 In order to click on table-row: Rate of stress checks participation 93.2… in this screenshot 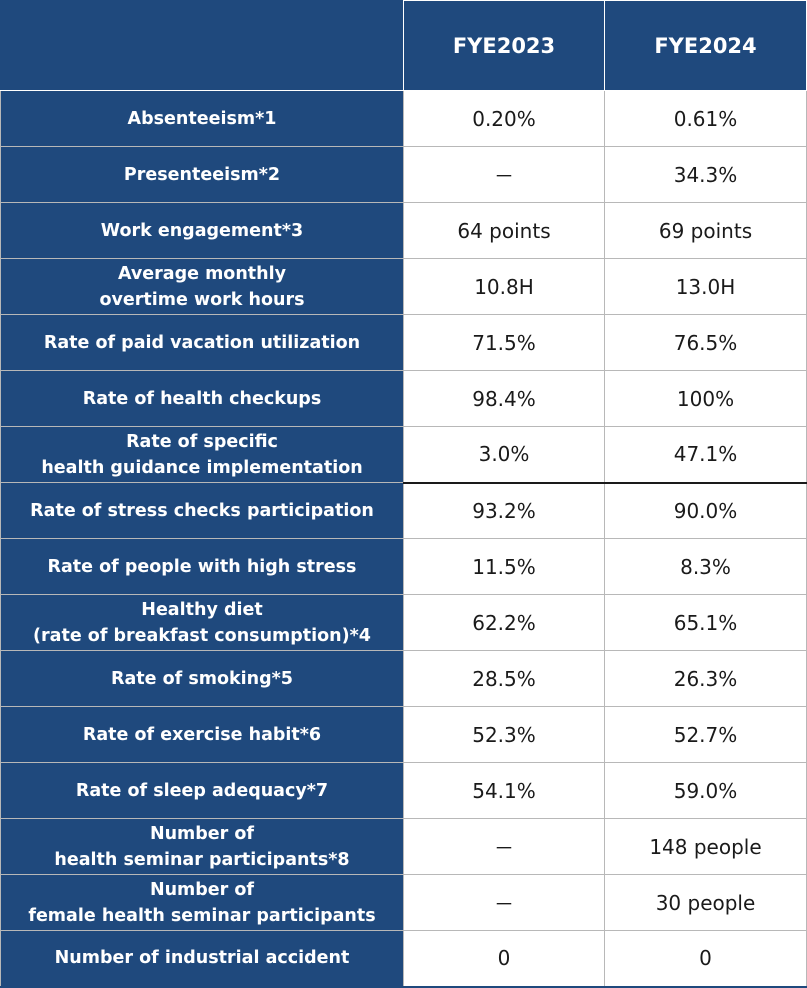, I will do `click(403, 510)`.